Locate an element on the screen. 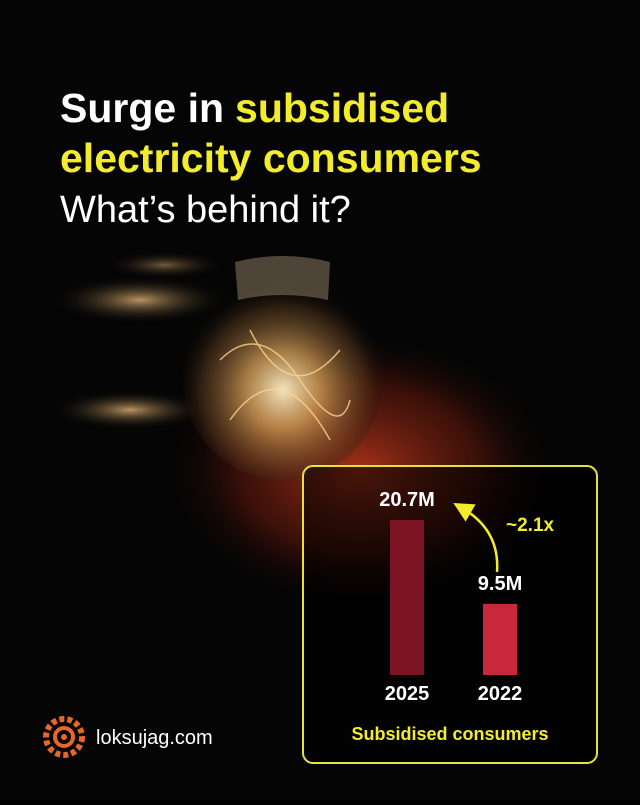 The image size is (640, 805). bulb-neck is located at coordinates (282, 278).